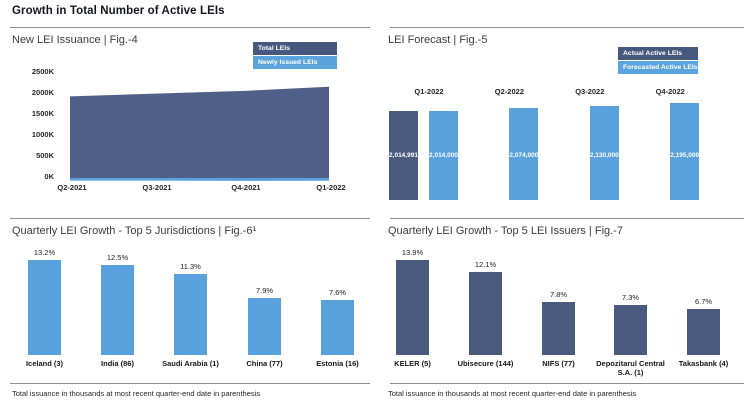 The height and width of the screenshot is (409, 750). Describe the element at coordinates (246, 187) in the screenshot. I see `fig4-x-axis-tick: Q4-2021` at that location.